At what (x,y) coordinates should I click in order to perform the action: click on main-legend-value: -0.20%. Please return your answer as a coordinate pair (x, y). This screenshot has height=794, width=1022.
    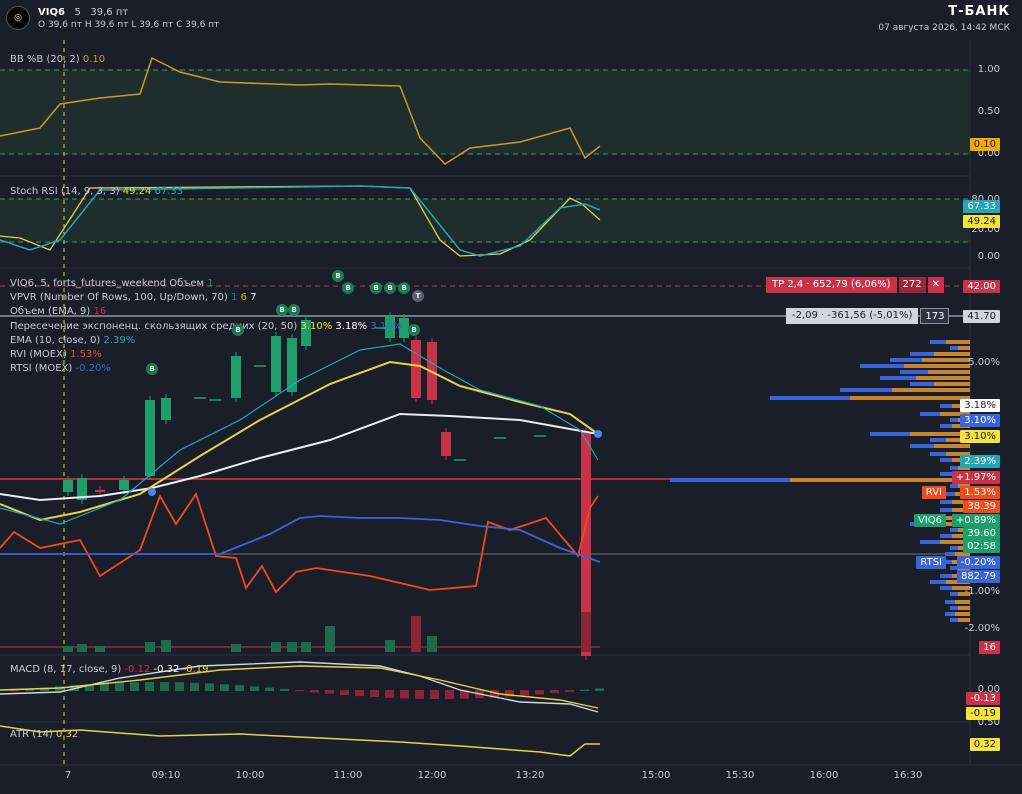
    Looking at the image, I should click on (93, 369).